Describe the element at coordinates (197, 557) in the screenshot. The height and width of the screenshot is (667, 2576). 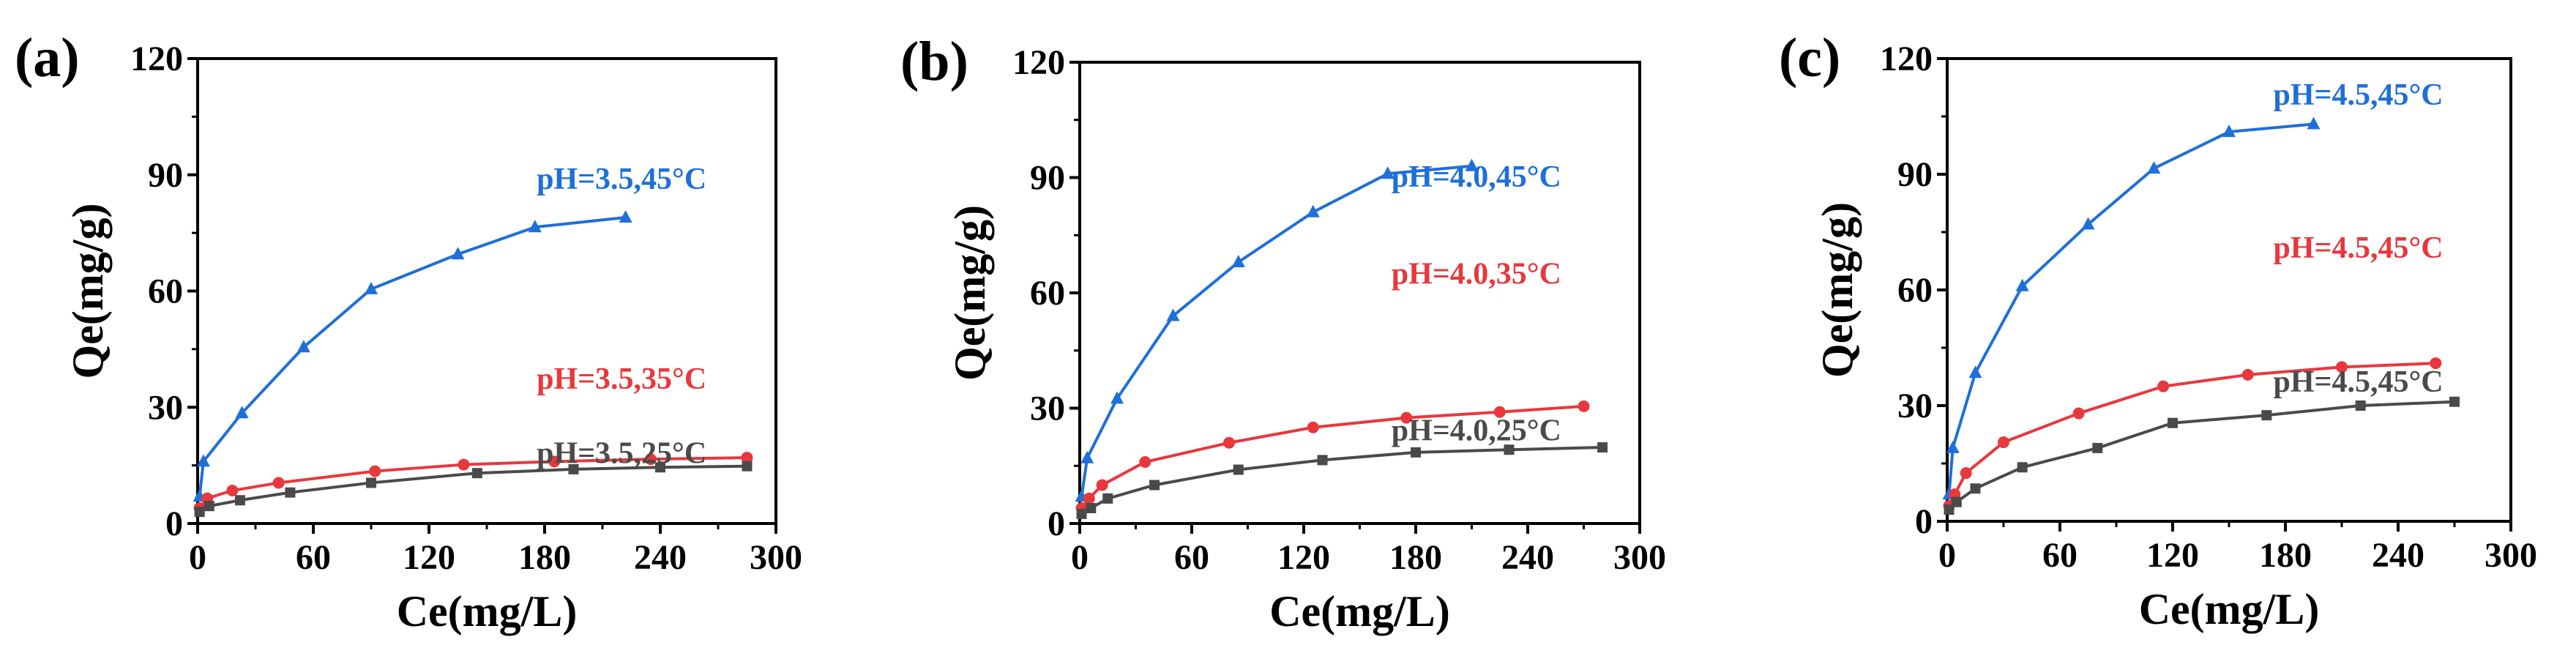
I see `x-tick-label: 0` at that location.